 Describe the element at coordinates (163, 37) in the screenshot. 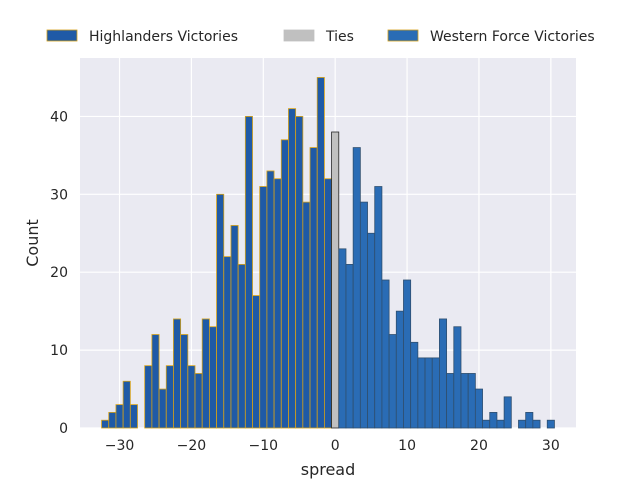

I see `legend-label: Highlanders Victories` at that location.